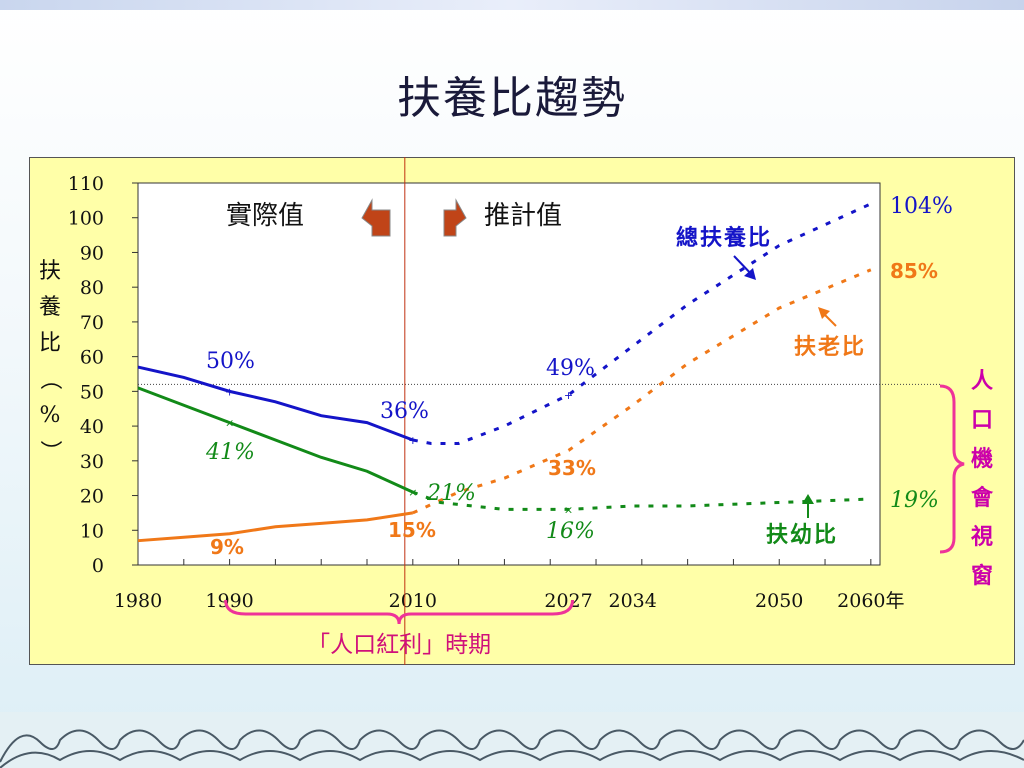 The height and width of the screenshot is (768, 1024). What do you see at coordinates (808, 499) in the screenshot?
I see `arrowhead-child` at bounding box center [808, 499].